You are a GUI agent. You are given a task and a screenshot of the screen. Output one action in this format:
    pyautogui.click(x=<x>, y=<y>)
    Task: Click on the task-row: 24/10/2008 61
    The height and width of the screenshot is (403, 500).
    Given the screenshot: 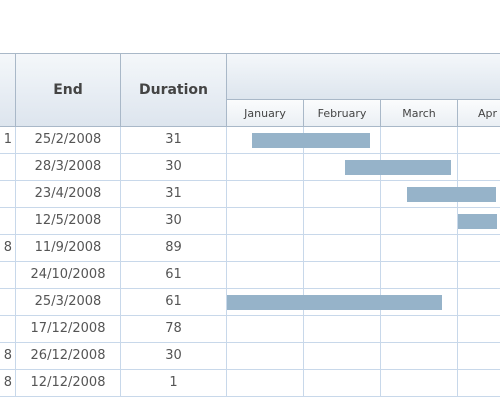 What is the action you would take?
    pyautogui.click(x=250, y=275)
    